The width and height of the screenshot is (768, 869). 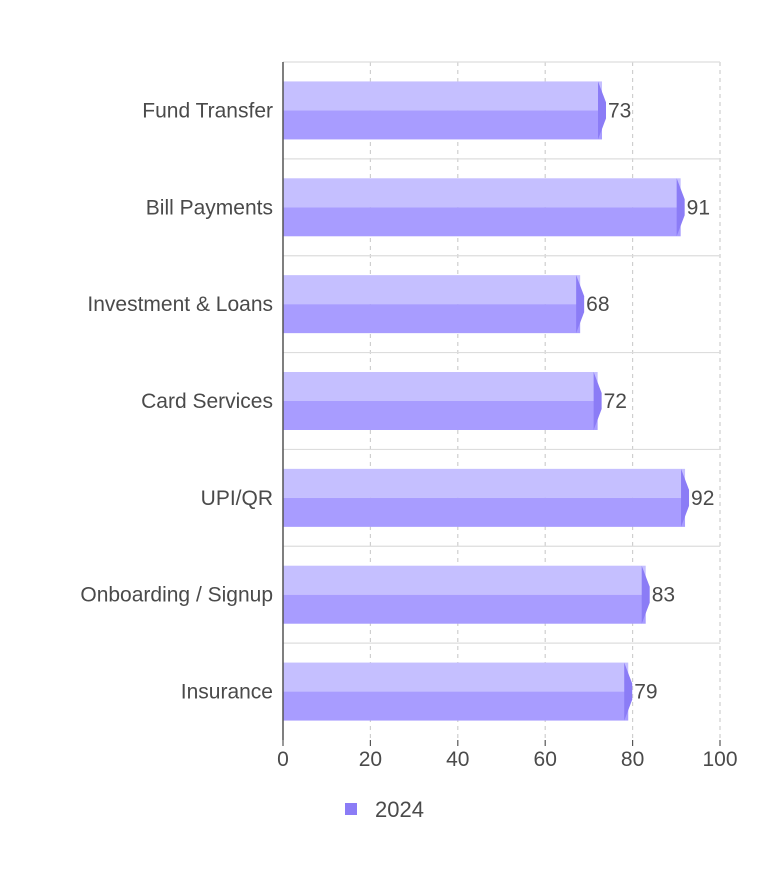 I want to click on legend-label: 2024, so click(x=399, y=809).